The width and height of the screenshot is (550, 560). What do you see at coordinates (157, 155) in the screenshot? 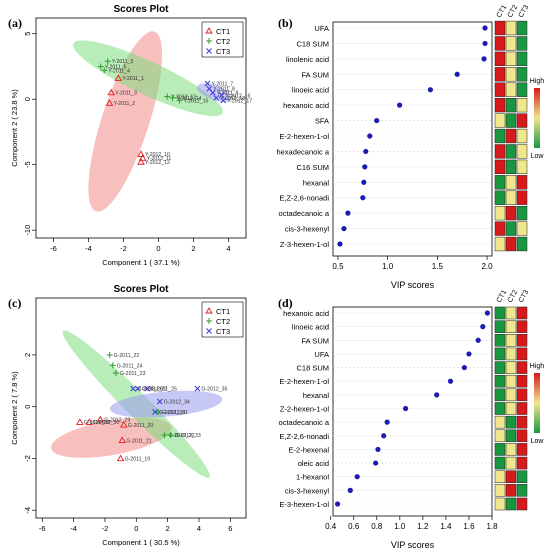
I see `scores1-point-label: Y-2012_10` at bounding box center [157, 155].